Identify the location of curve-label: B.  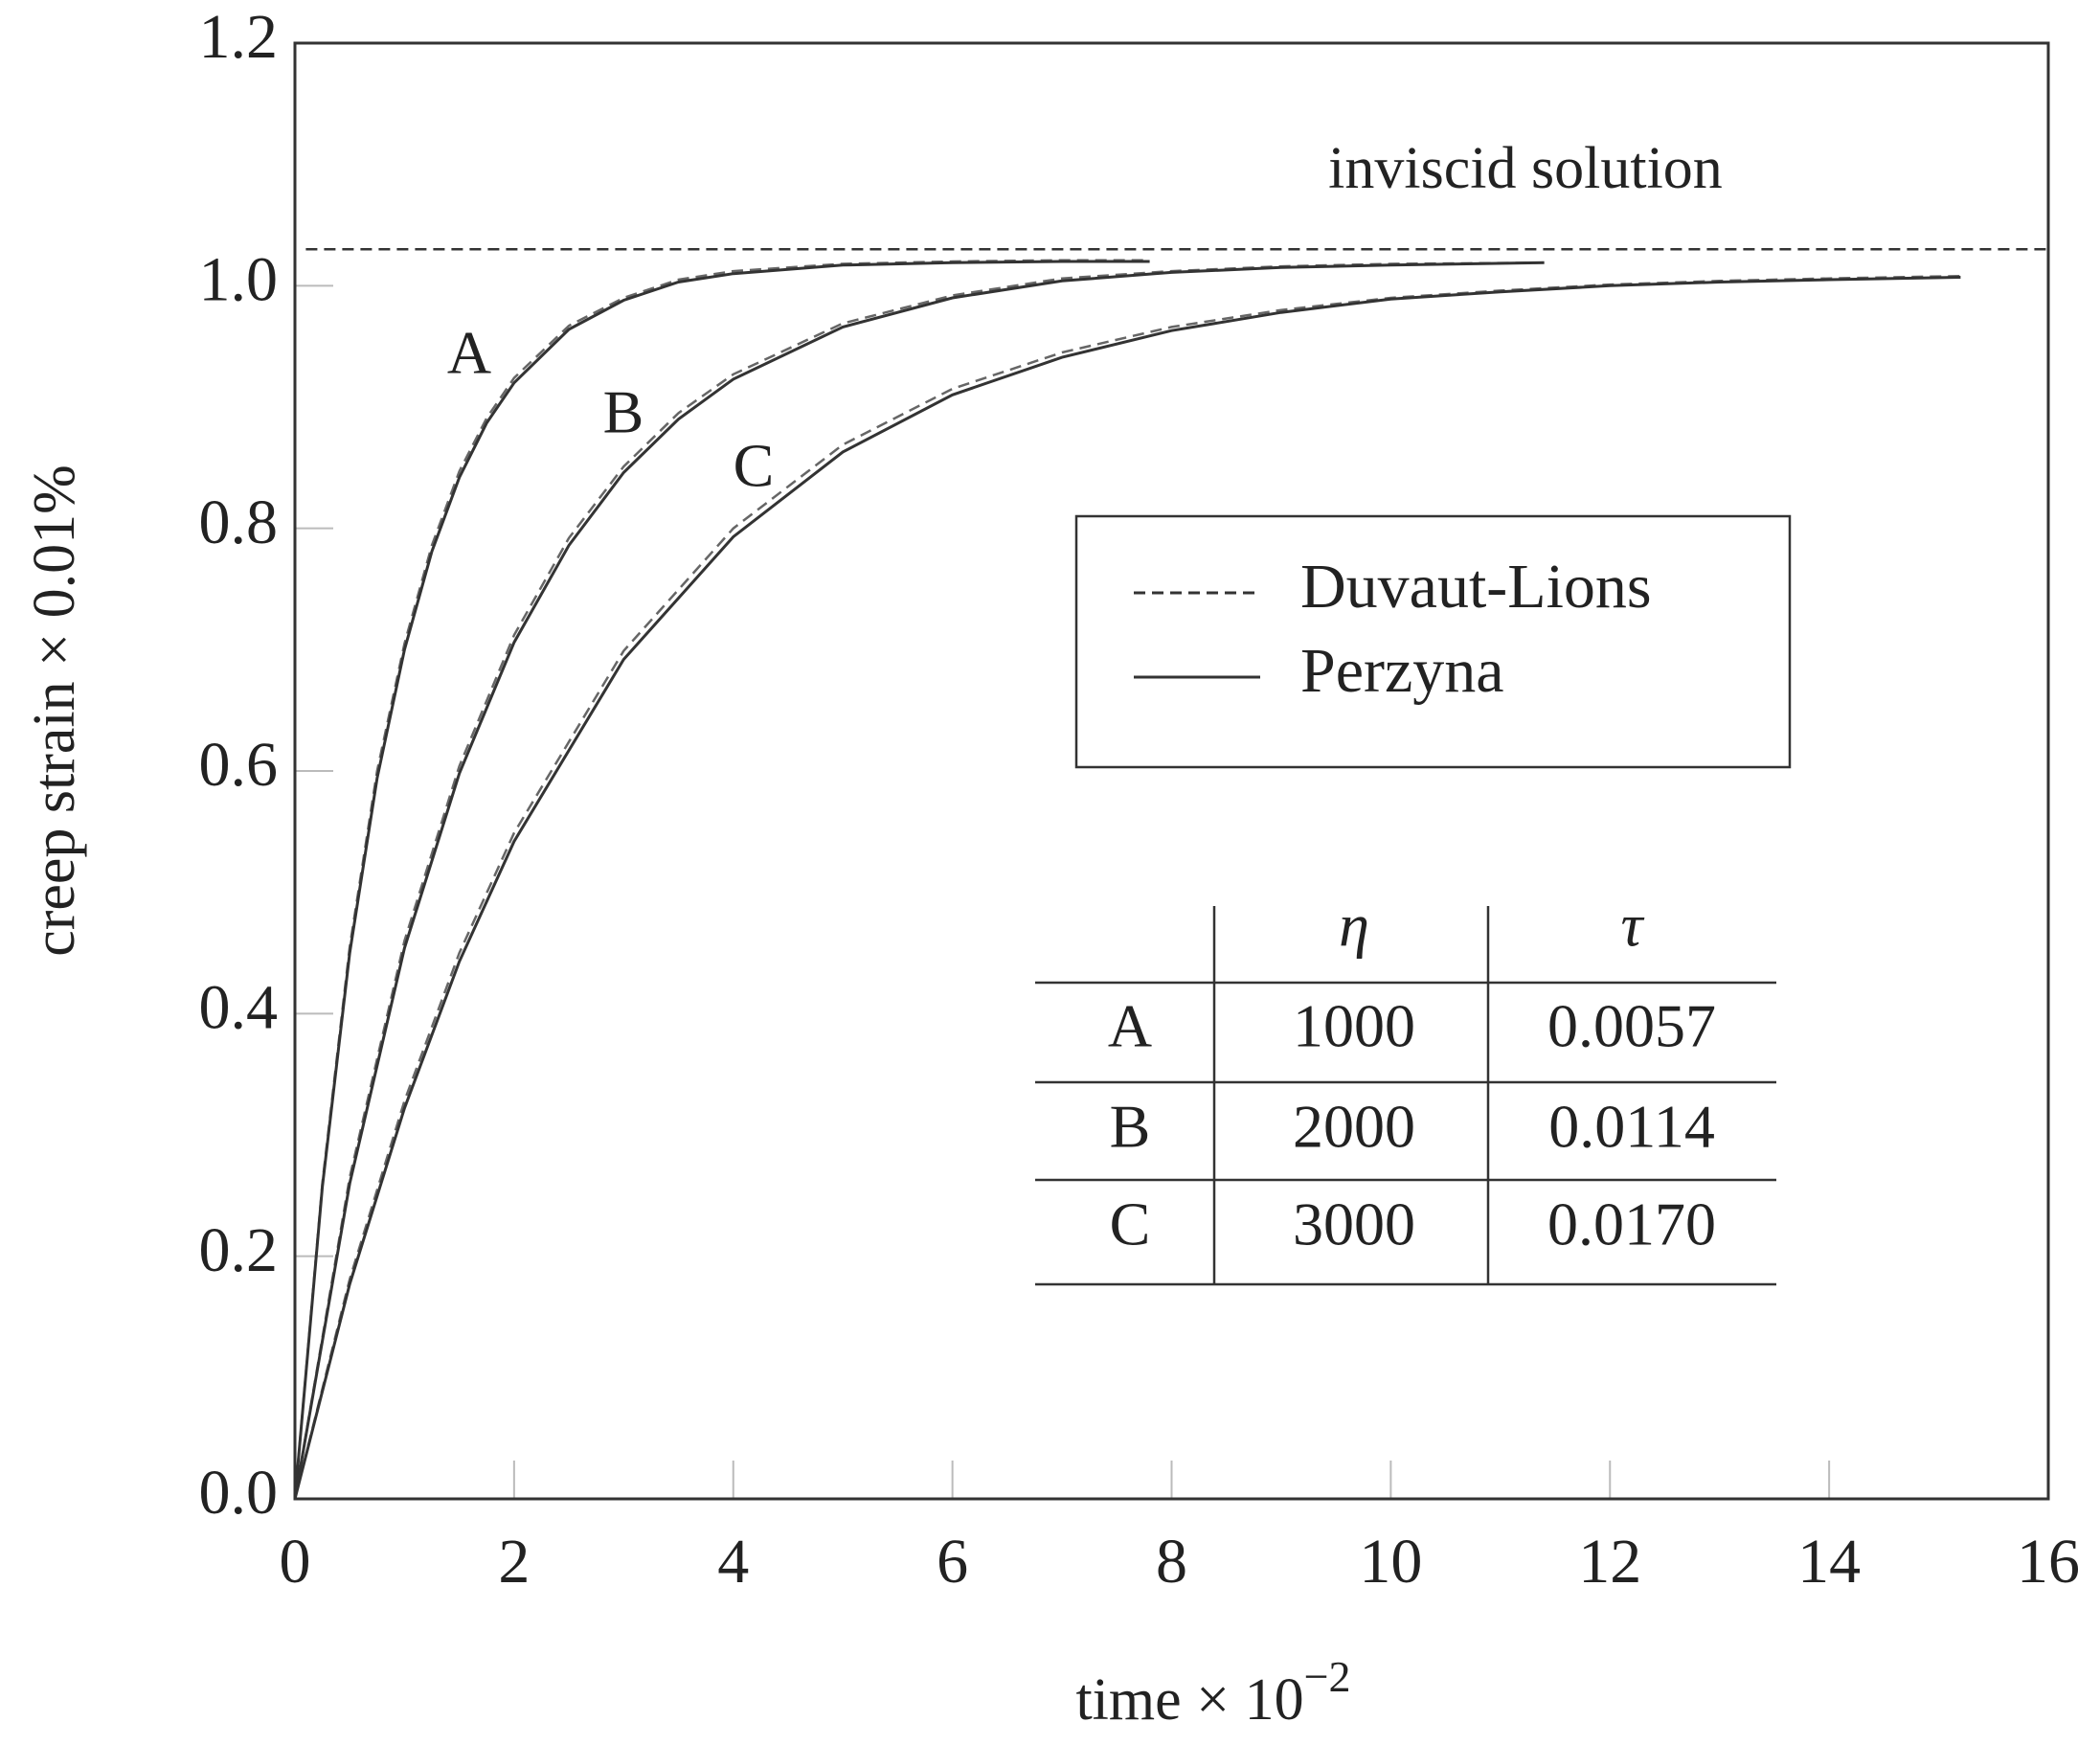
(623, 412).